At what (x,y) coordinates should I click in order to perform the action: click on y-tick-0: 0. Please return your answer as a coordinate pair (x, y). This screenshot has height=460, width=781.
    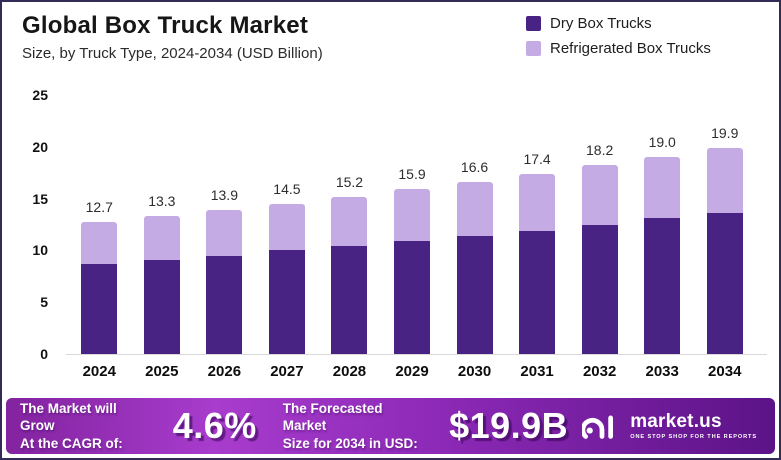
    Looking at the image, I should click on (44, 354).